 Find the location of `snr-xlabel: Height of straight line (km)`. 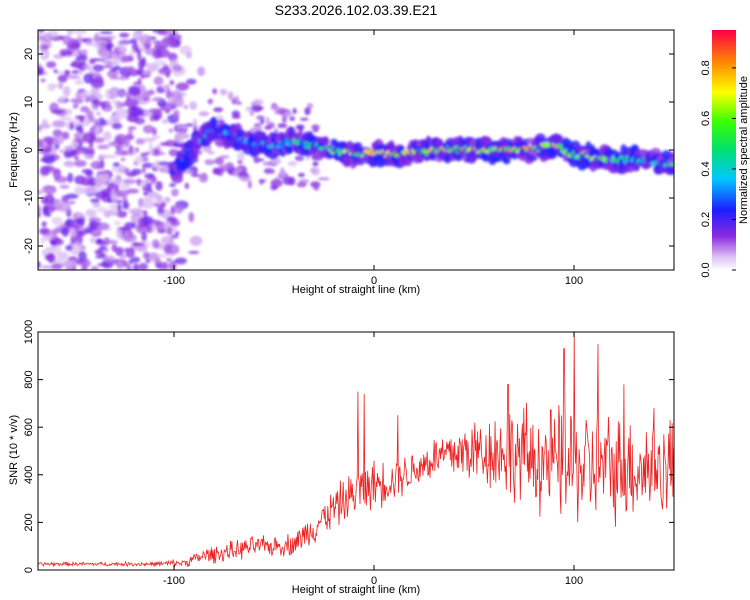

snr-xlabel: Height of straight line (km) is located at coordinates (356, 590).